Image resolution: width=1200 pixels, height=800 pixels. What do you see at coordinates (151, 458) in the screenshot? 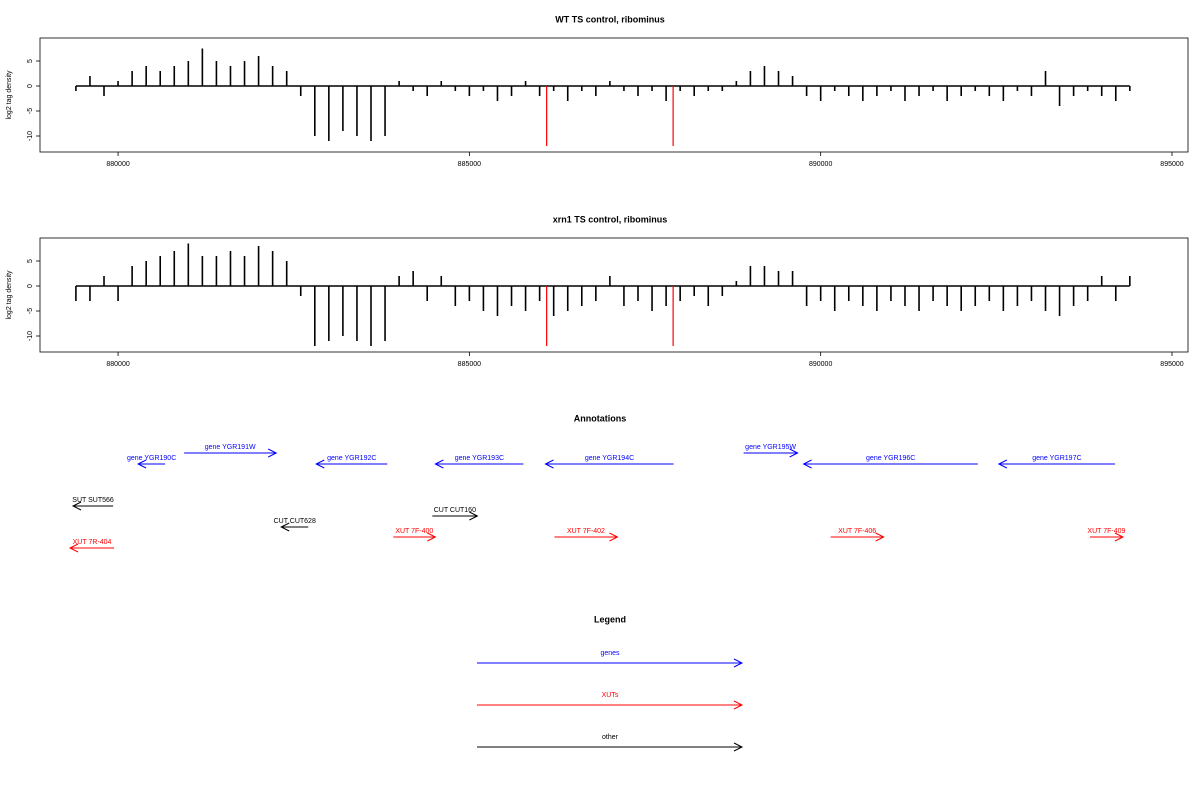
I see `feature-label: gene YGR190C` at bounding box center [151, 458].